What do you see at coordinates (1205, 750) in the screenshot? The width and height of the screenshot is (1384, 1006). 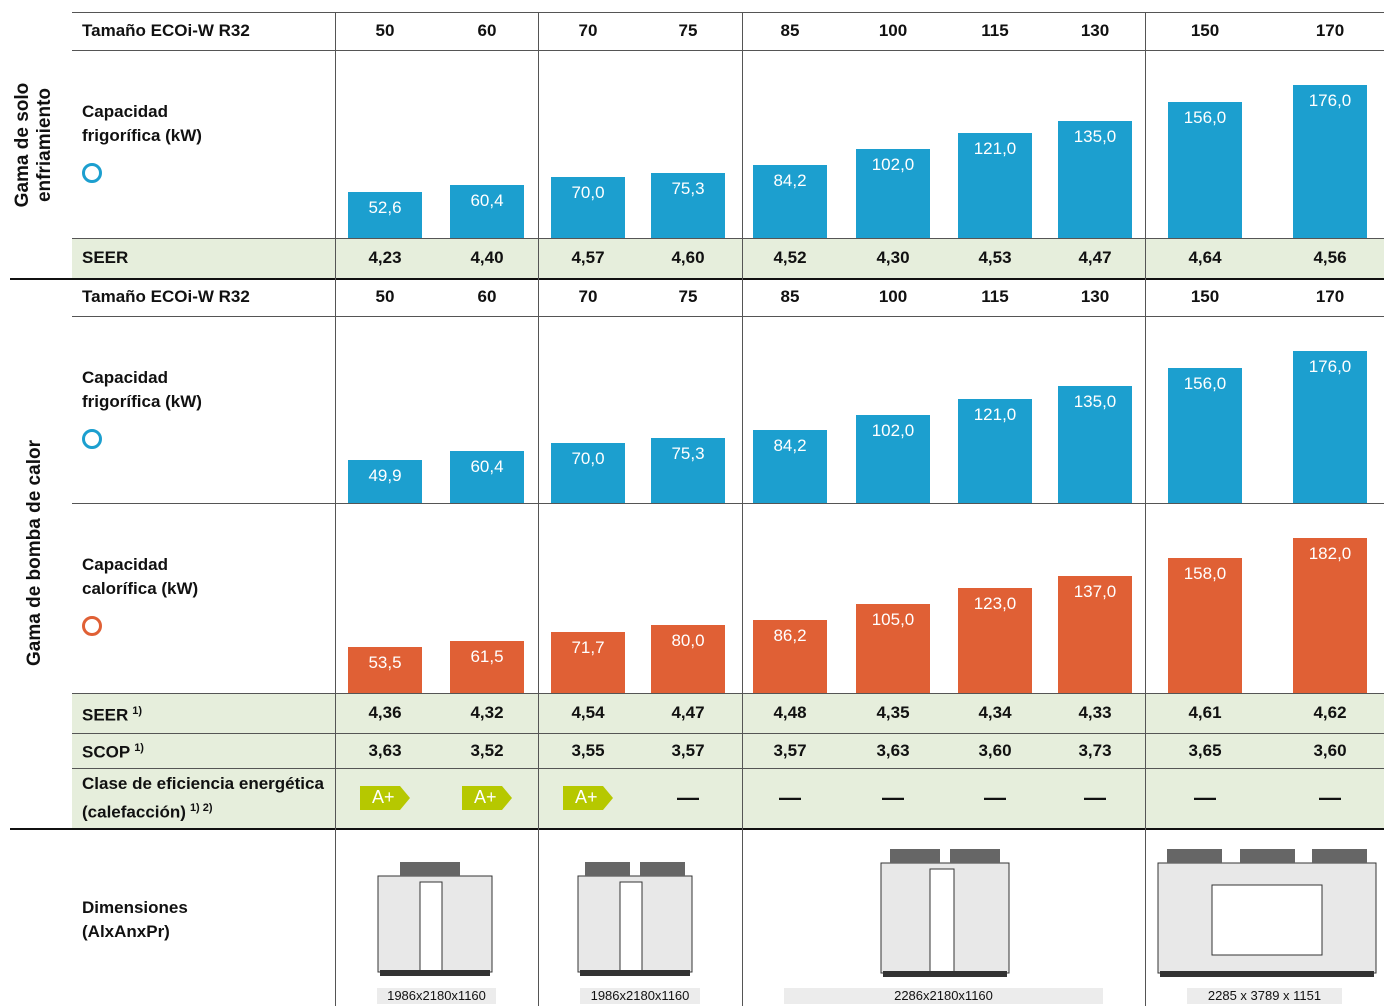 I see `value-cell: 3,65` at bounding box center [1205, 750].